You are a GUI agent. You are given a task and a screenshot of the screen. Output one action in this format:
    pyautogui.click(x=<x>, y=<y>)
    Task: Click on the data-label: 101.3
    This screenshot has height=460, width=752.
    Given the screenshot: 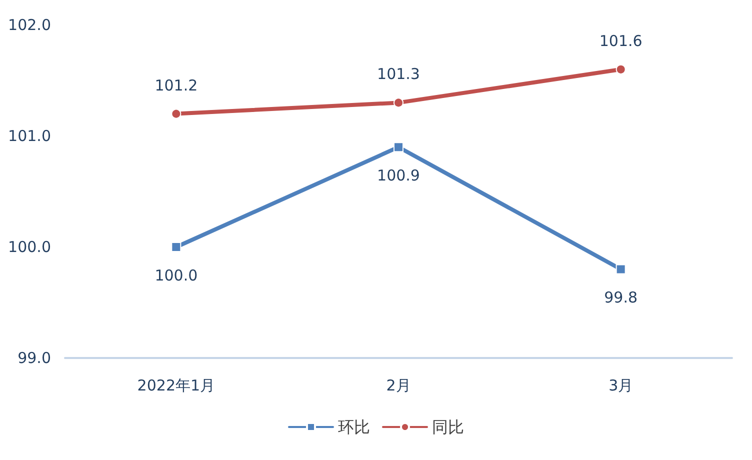 What is the action you would take?
    pyautogui.click(x=398, y=74)
    